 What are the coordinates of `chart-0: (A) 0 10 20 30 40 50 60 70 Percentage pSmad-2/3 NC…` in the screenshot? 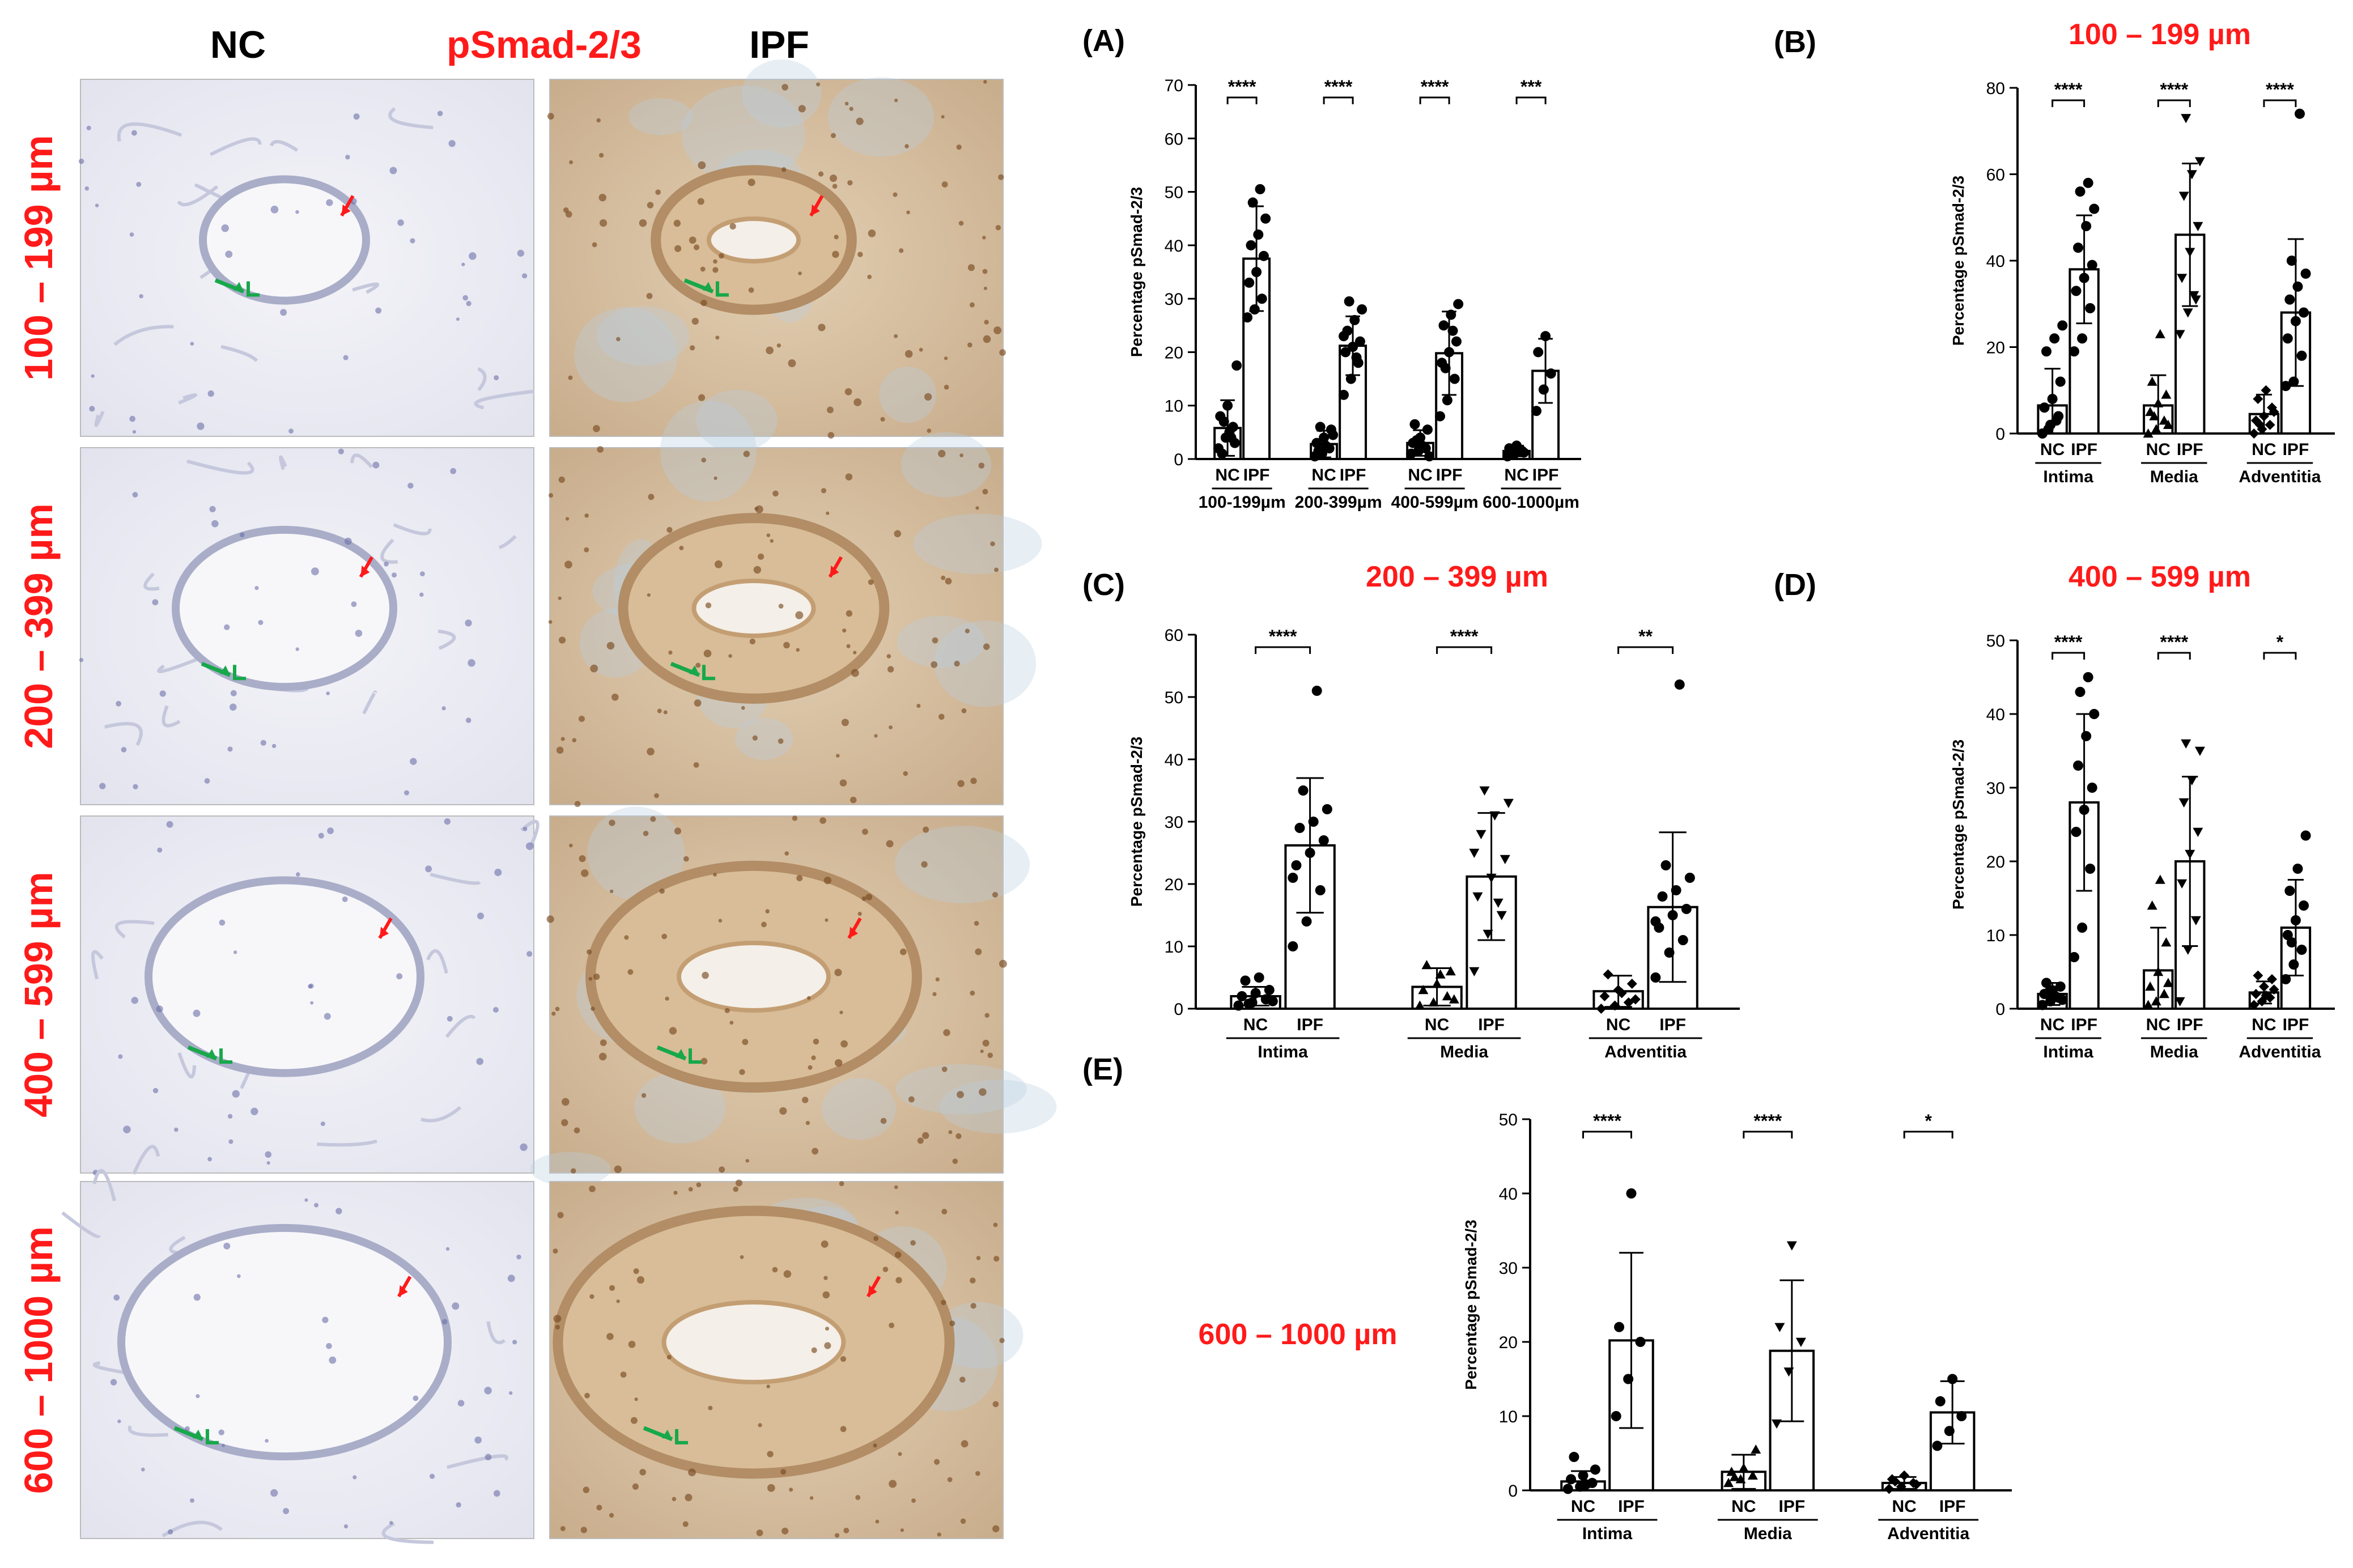 It's located at (1331, 268).